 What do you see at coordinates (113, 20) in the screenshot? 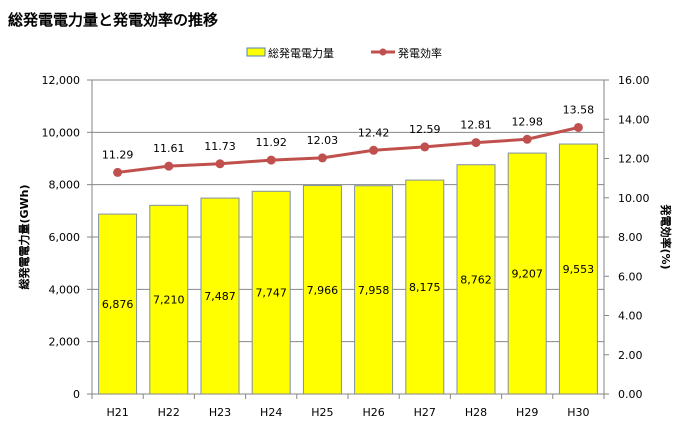
I see `chart-title: 総発電電力量と発電効率の推移` at bounding box center [113, 20].